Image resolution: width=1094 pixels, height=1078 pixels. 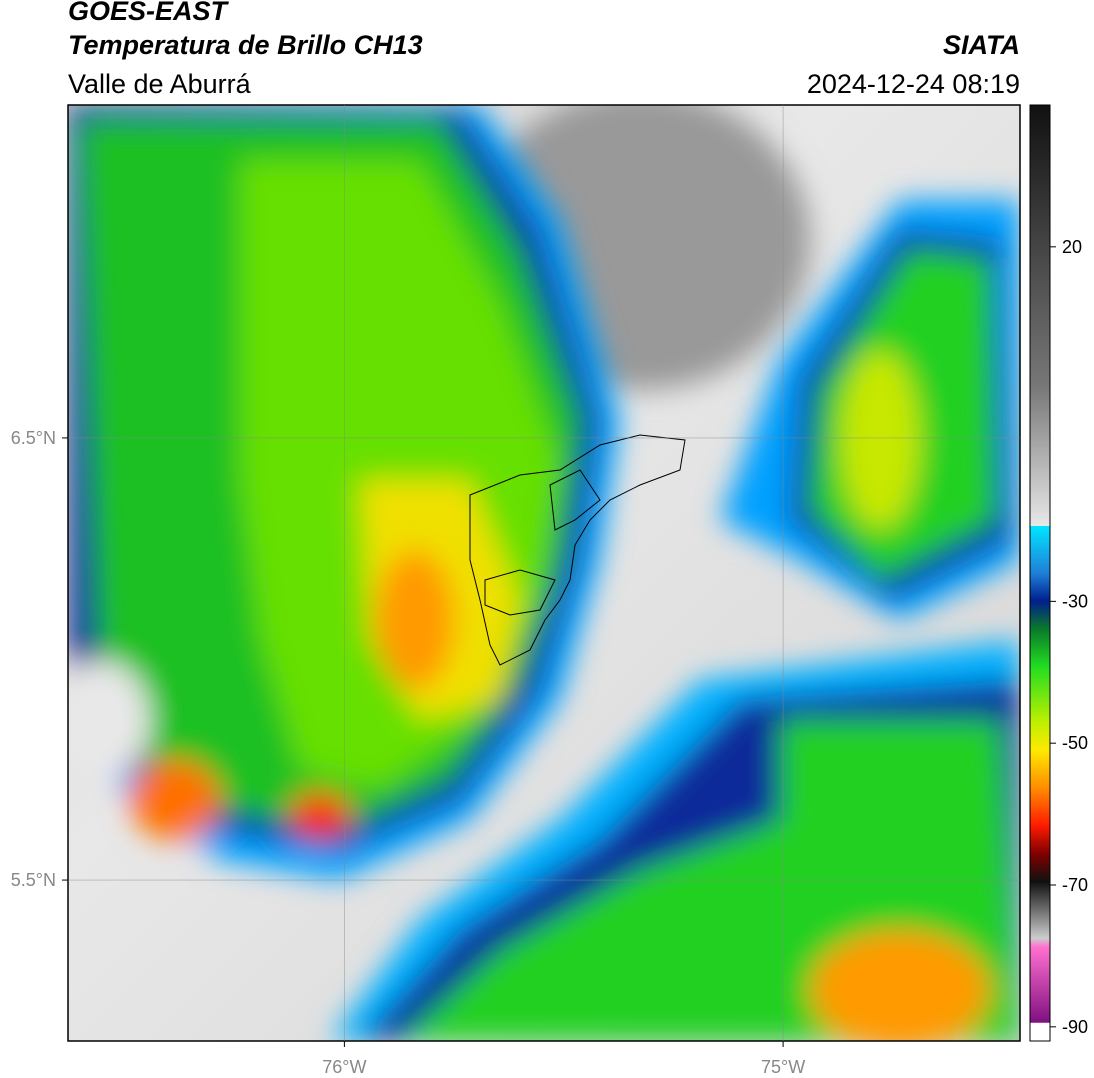 What do you see at coordinates (33, 438) in the screenshot?
I see `y-tick-label: 6.5°N` at bounding box center [33, 438].